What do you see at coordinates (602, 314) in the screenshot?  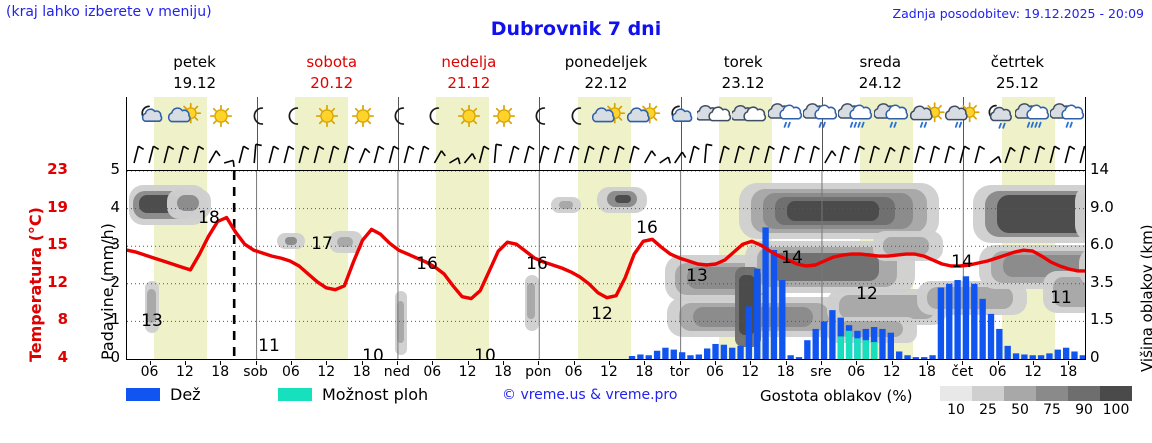 I see `temperature-value-label: 12` at bounding box center [602, 314].